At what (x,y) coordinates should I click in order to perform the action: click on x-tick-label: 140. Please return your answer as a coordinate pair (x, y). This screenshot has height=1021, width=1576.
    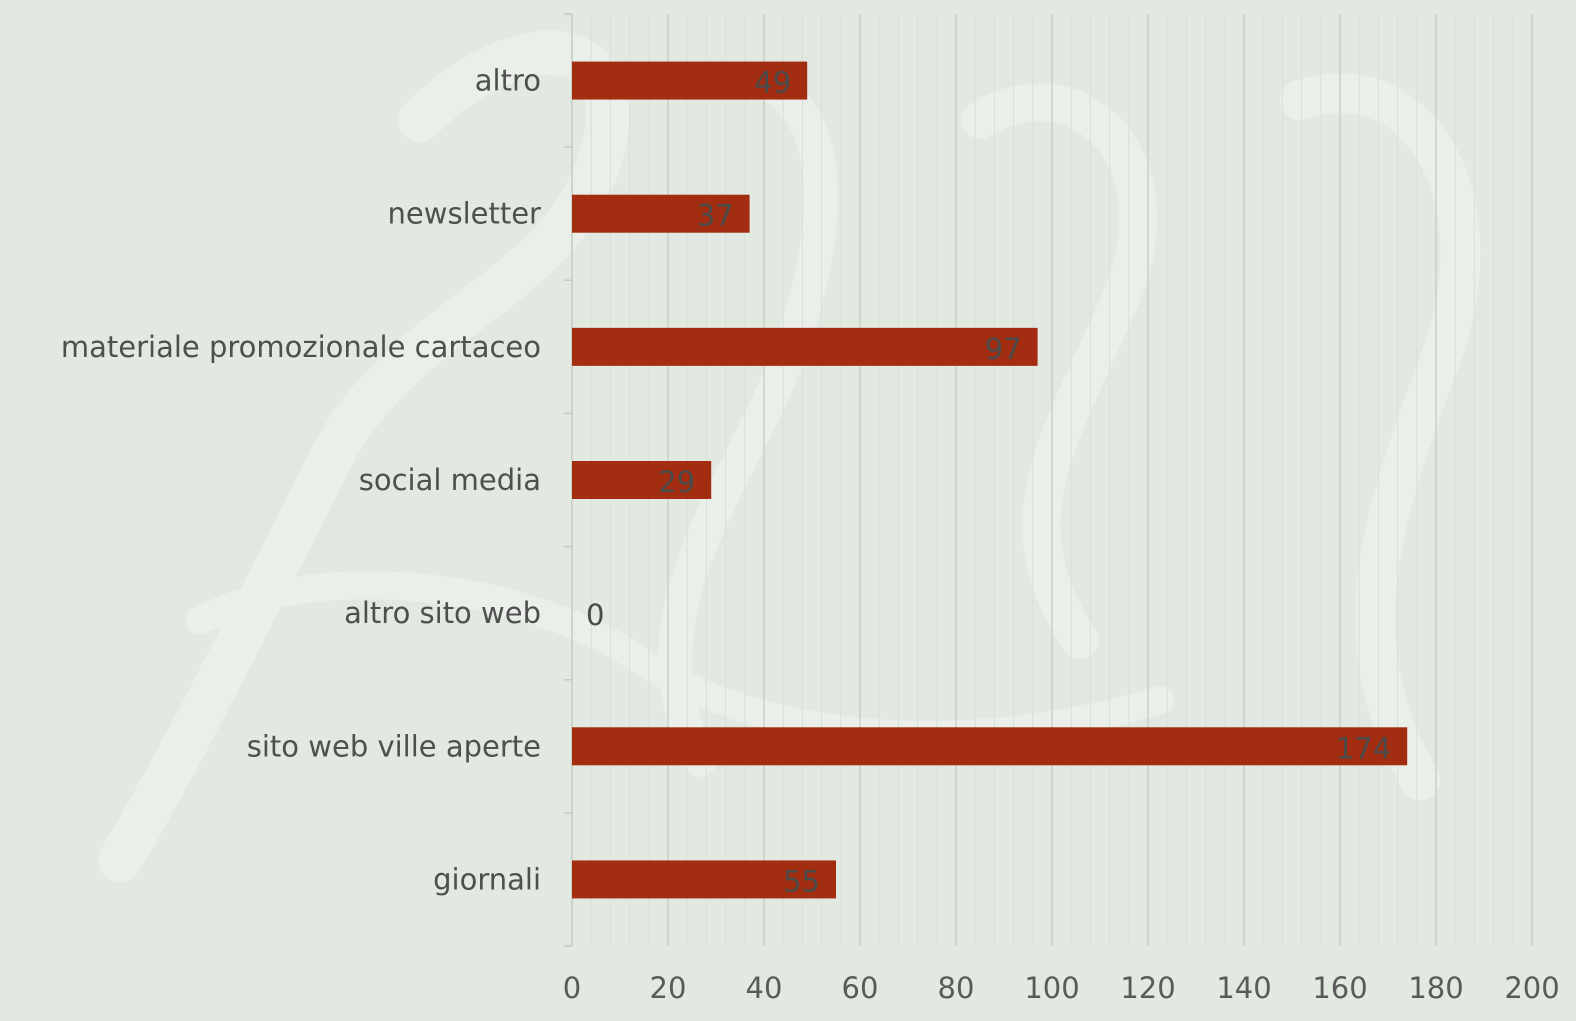
    Looking at the image, I should click on (1243, 988).